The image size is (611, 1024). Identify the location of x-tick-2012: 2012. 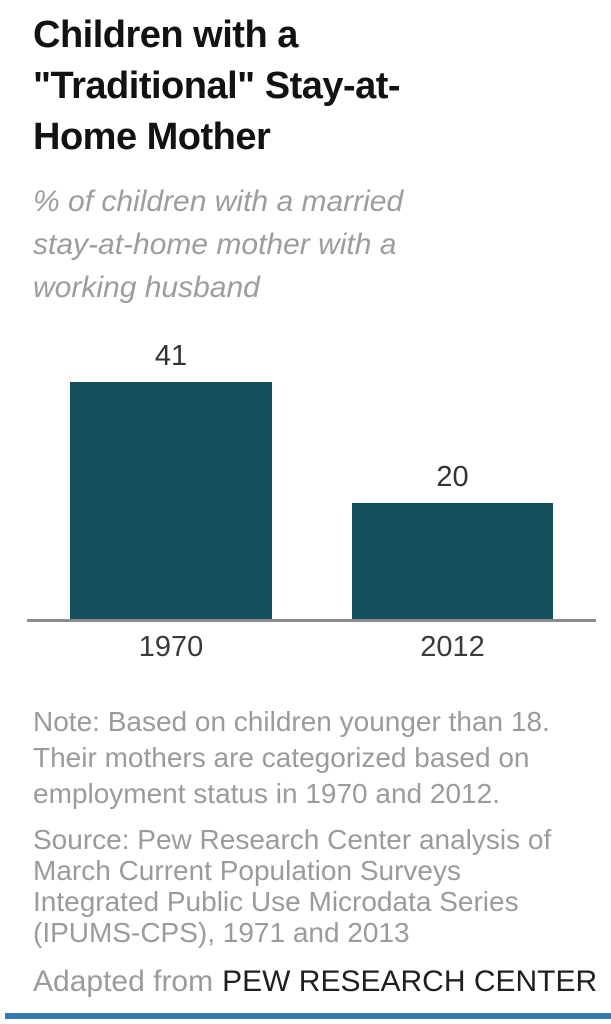
(452, 647).